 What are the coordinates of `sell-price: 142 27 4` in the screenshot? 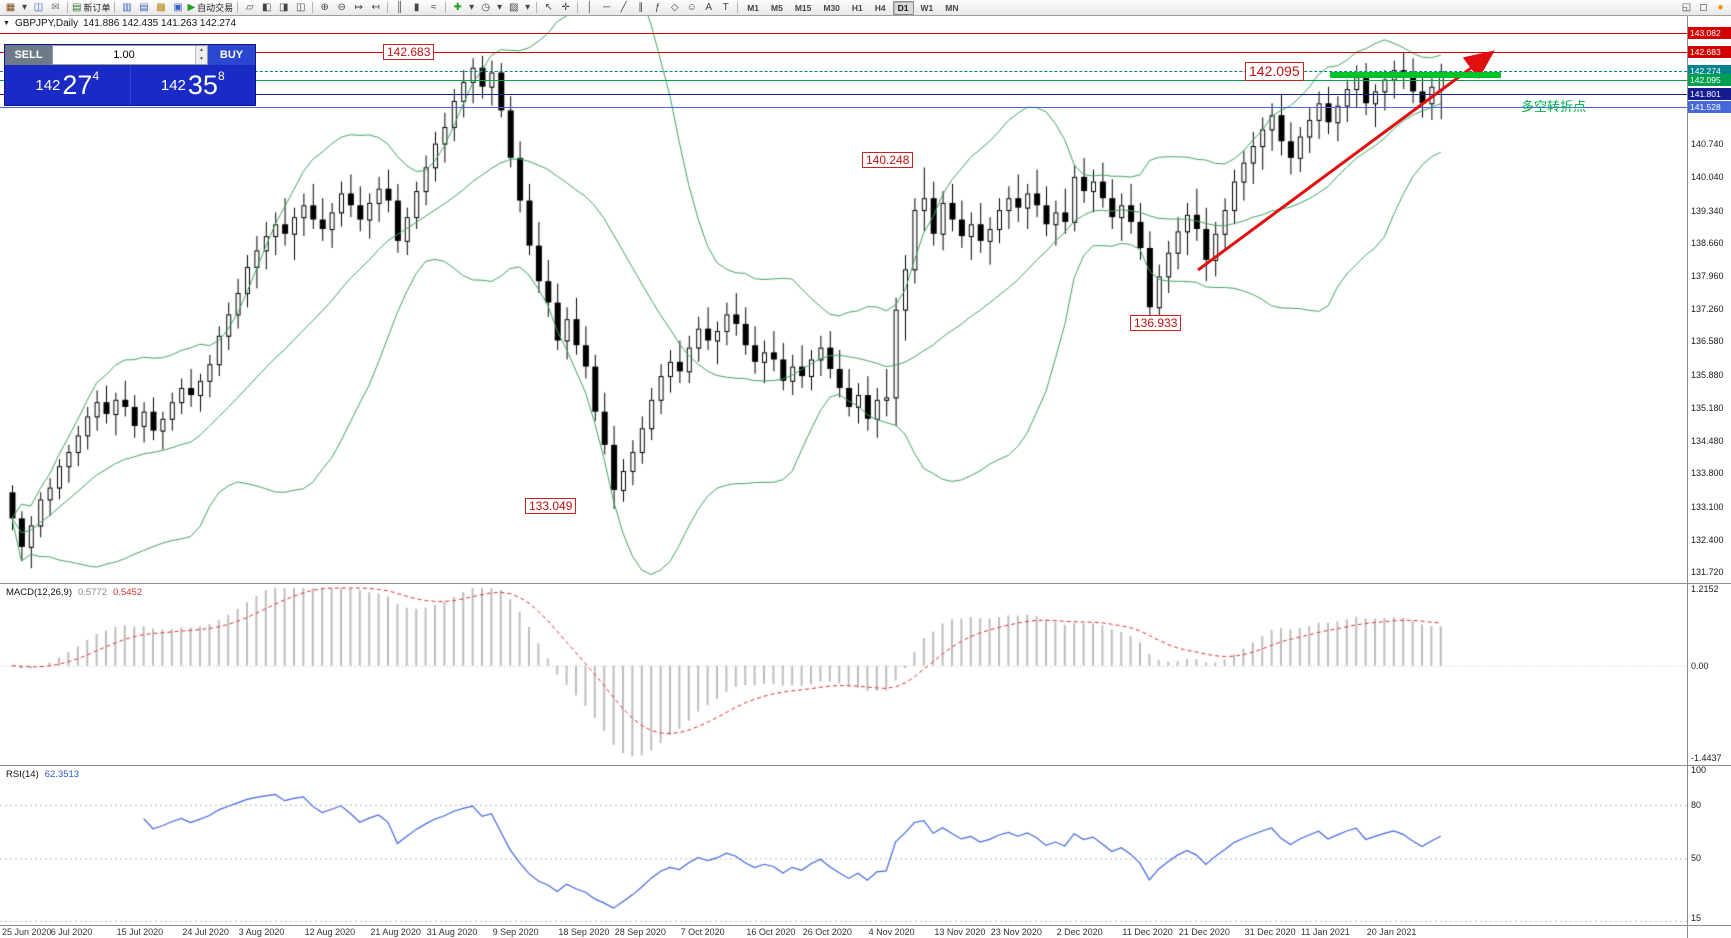 It's located at (68, 85).